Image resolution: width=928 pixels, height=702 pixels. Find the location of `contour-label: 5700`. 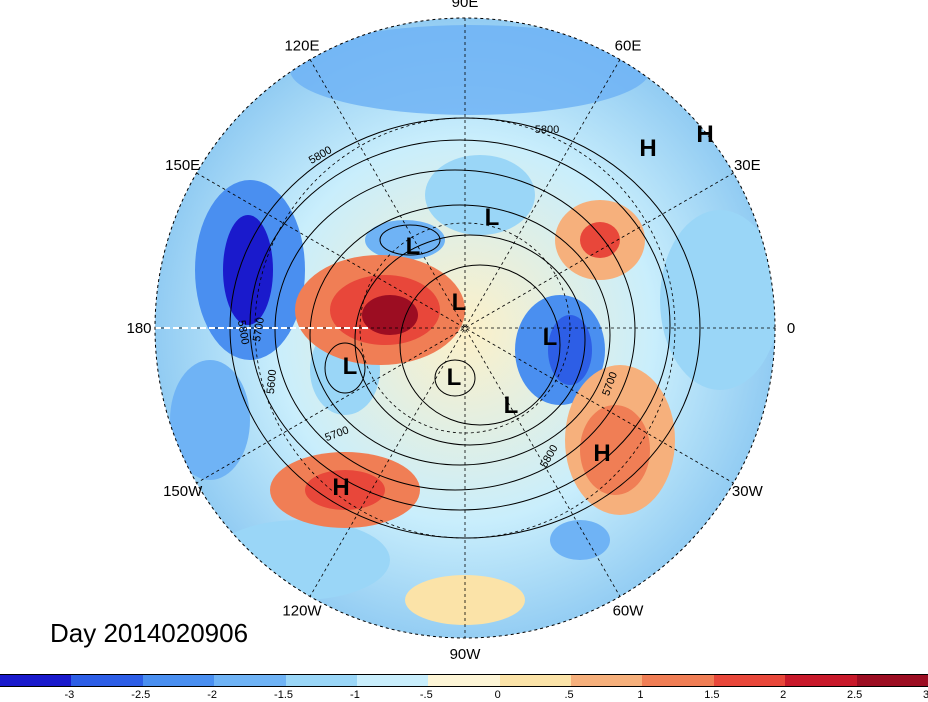

contour-label: 5700 is located at coordinates (259, 329).